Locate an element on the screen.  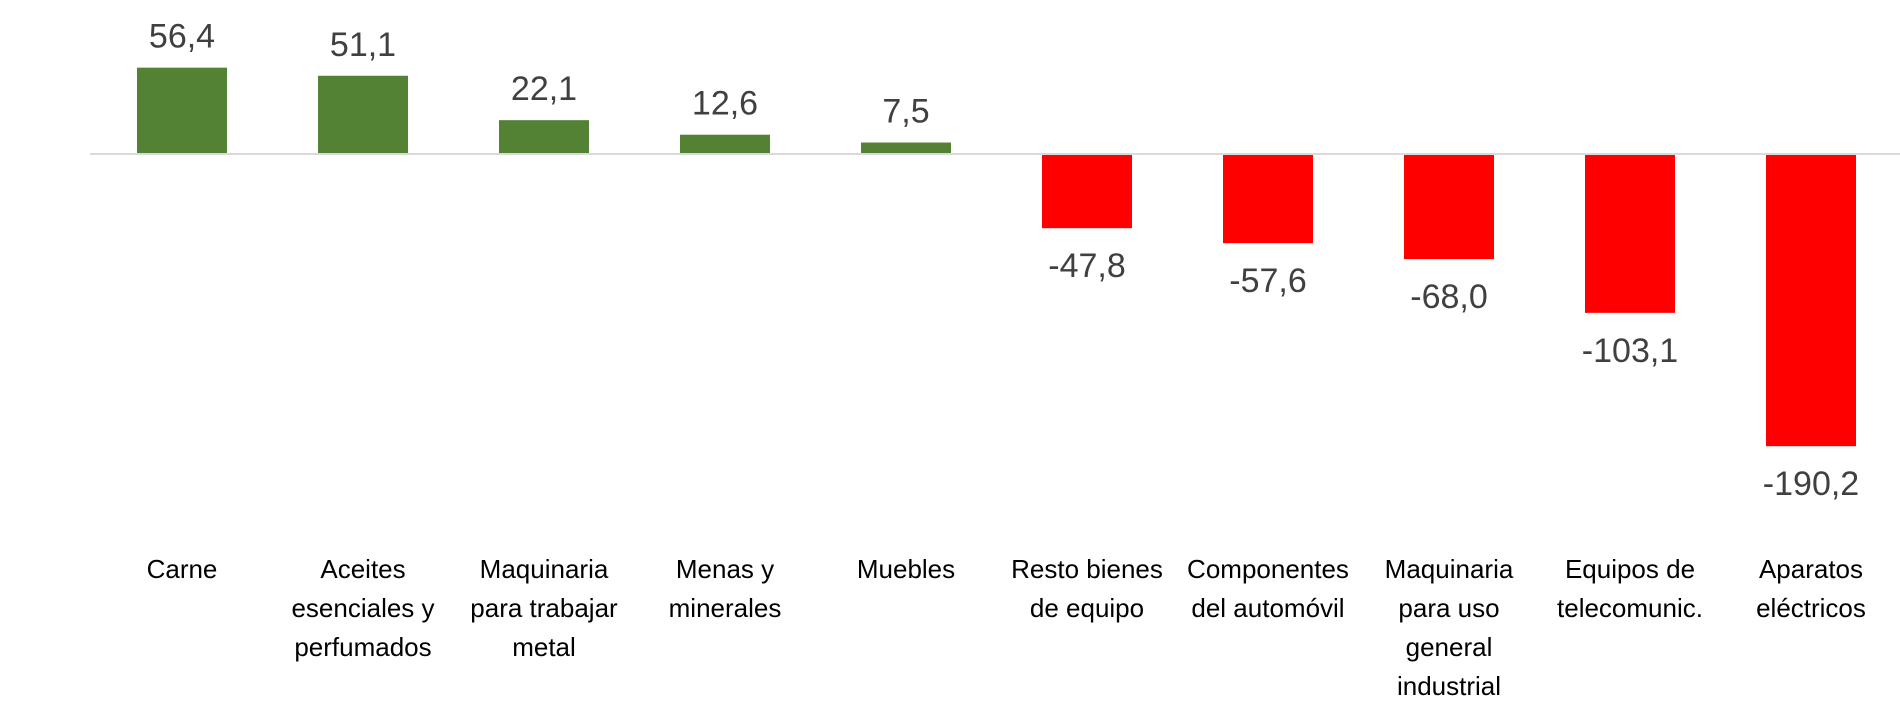
category-label-line: de equipo is located at coordinates (1087, 608).